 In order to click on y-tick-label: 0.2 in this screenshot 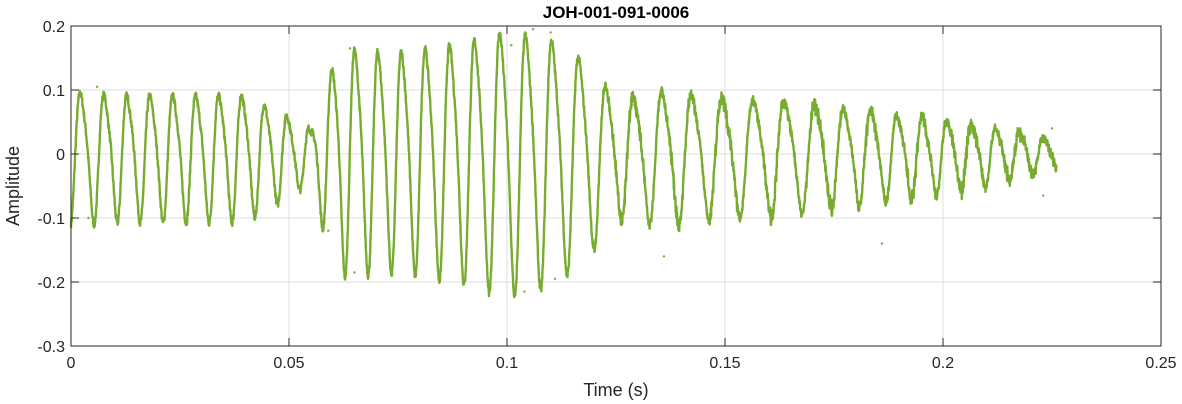, I will do `click(54, 27)`.